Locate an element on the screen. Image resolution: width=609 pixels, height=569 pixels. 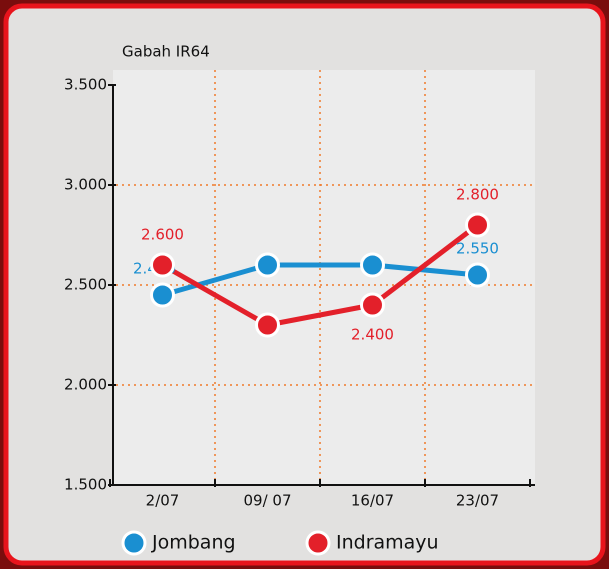
y-tick-label: 1.500 is located at coordinates (85, 485).